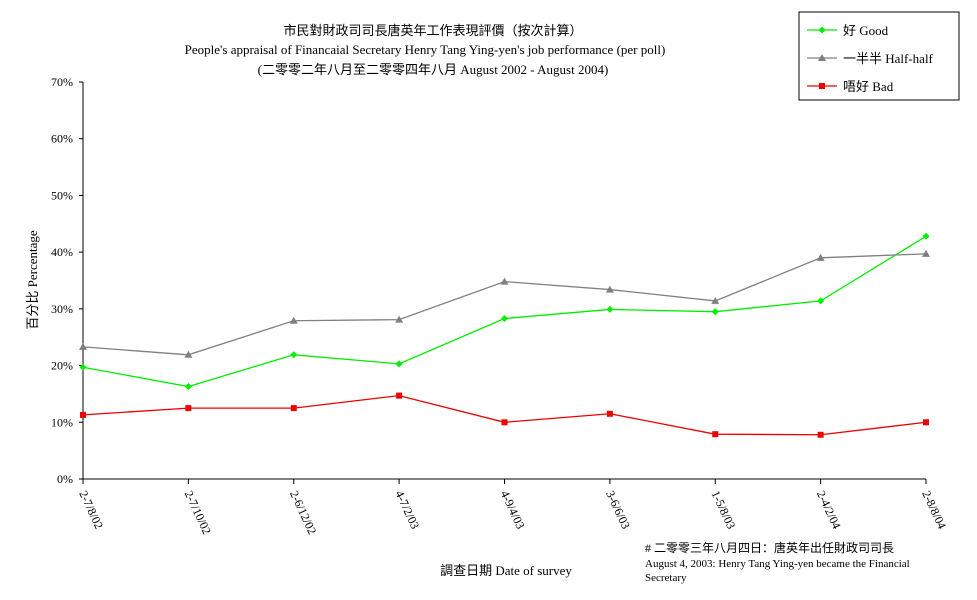 The image size is (977, 600). What do you see at coordinates (666, 578) in the screenshot?
I see `annotation-line-3: Secretary` at bounding box center [666, 578].